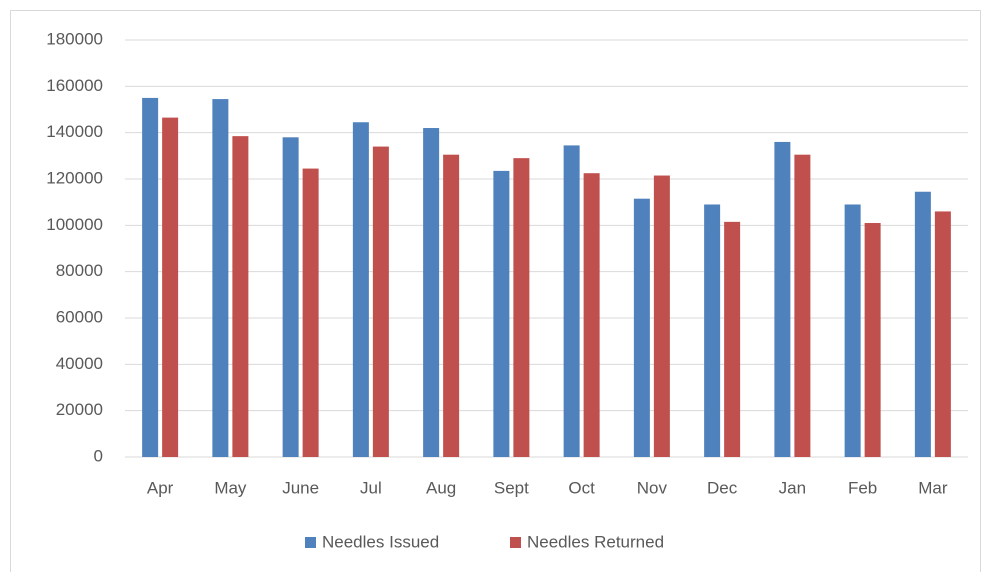 The image size is (984, 572). Describe the element at coordinates (74, 131) in the screenshot. I see `y-tick-label: 140000` at that location.